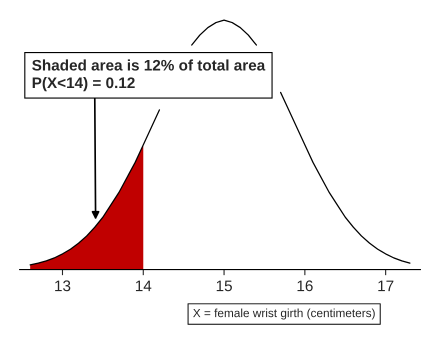  I want to click on x-tick-label: 16, so click(305, 286).